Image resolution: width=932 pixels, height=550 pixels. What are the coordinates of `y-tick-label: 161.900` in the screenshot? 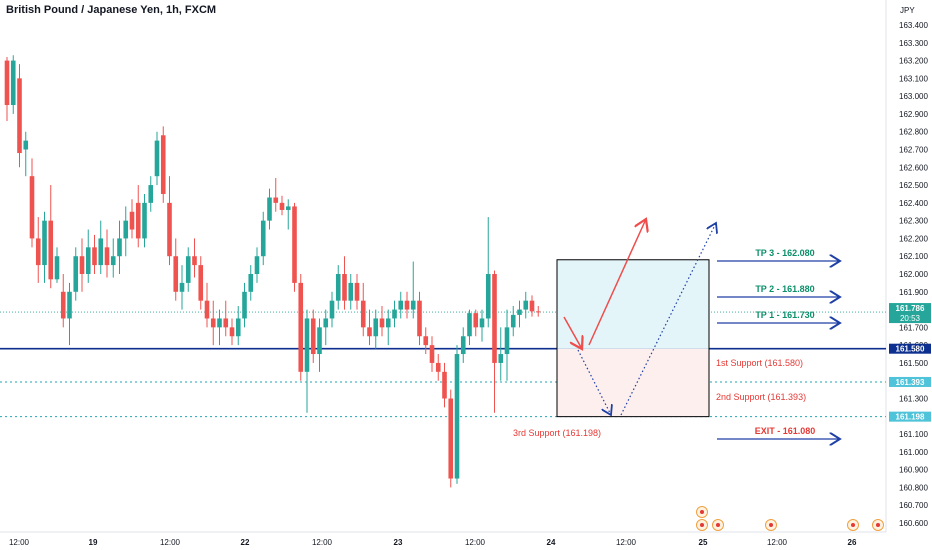 It's located at (913, 292).